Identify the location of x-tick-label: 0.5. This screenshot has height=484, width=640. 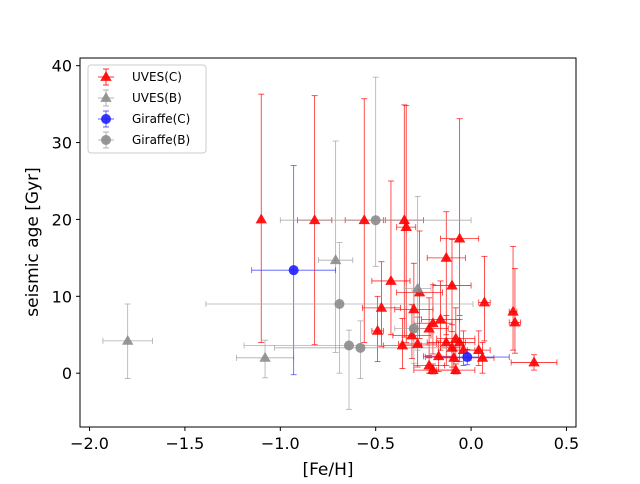
(566, 443).